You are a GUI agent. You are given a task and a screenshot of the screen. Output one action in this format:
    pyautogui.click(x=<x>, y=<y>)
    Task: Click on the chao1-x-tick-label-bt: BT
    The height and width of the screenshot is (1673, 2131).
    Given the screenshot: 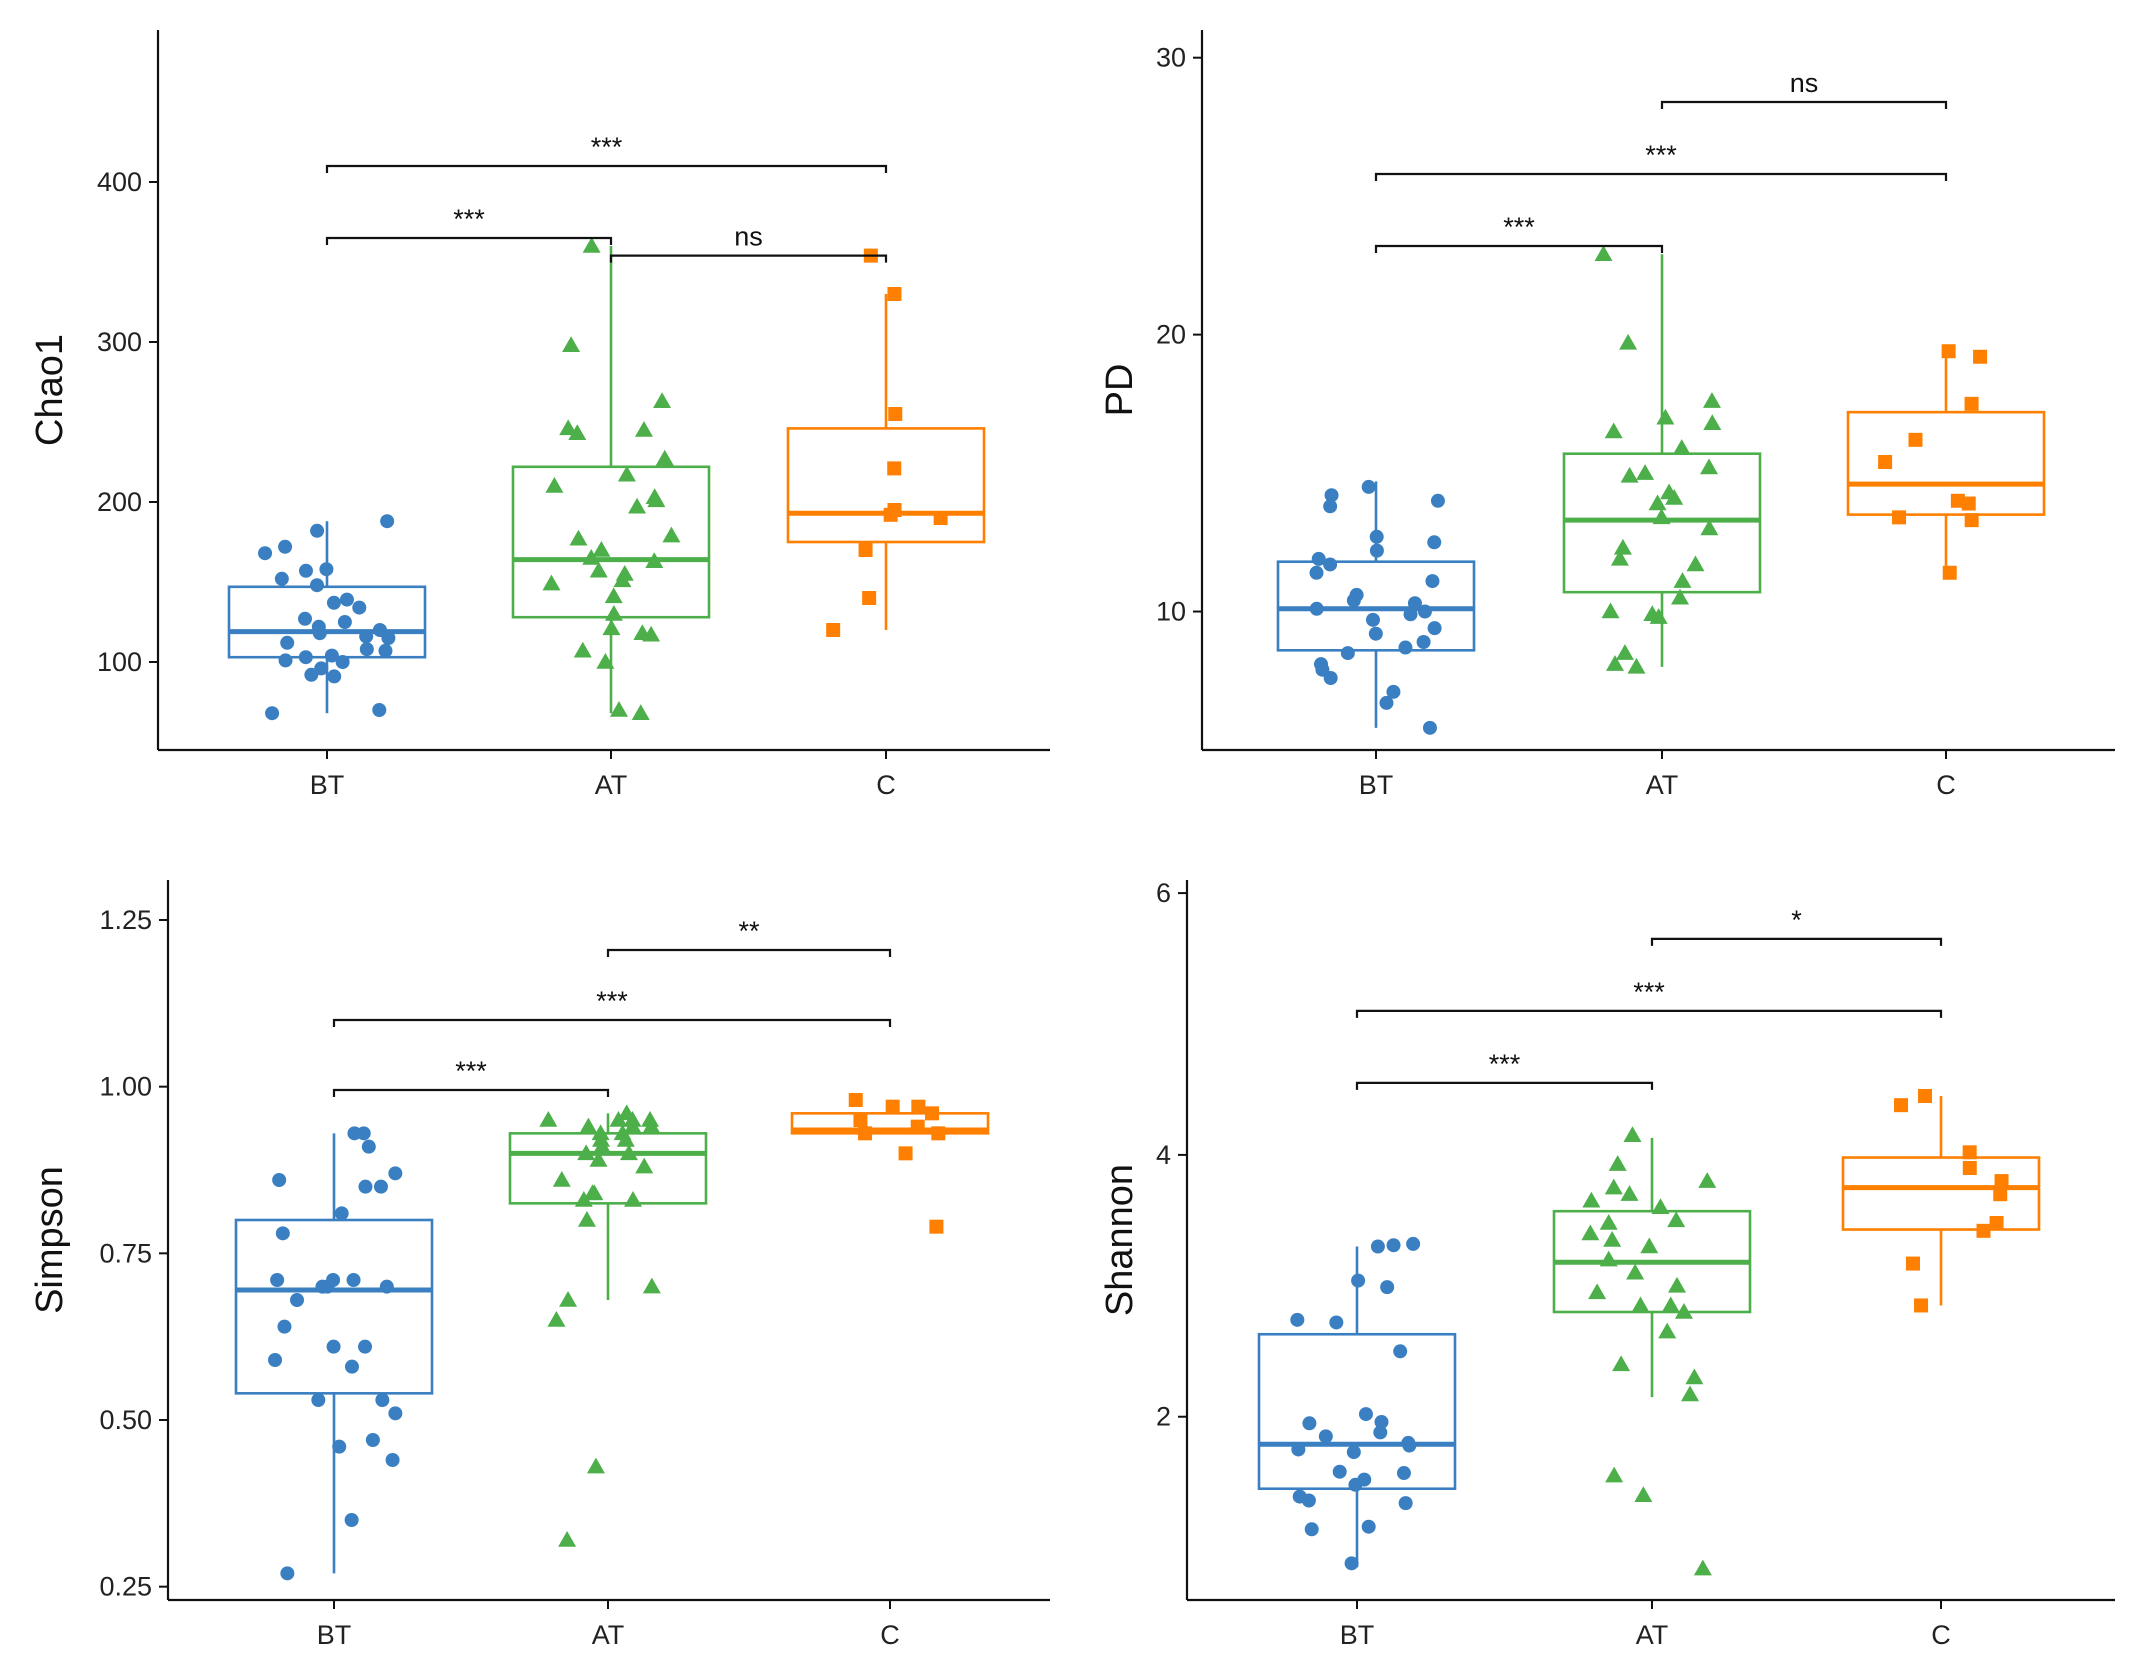 What is the action you would take?
    pyautogui.click(x=327, y=785)
    